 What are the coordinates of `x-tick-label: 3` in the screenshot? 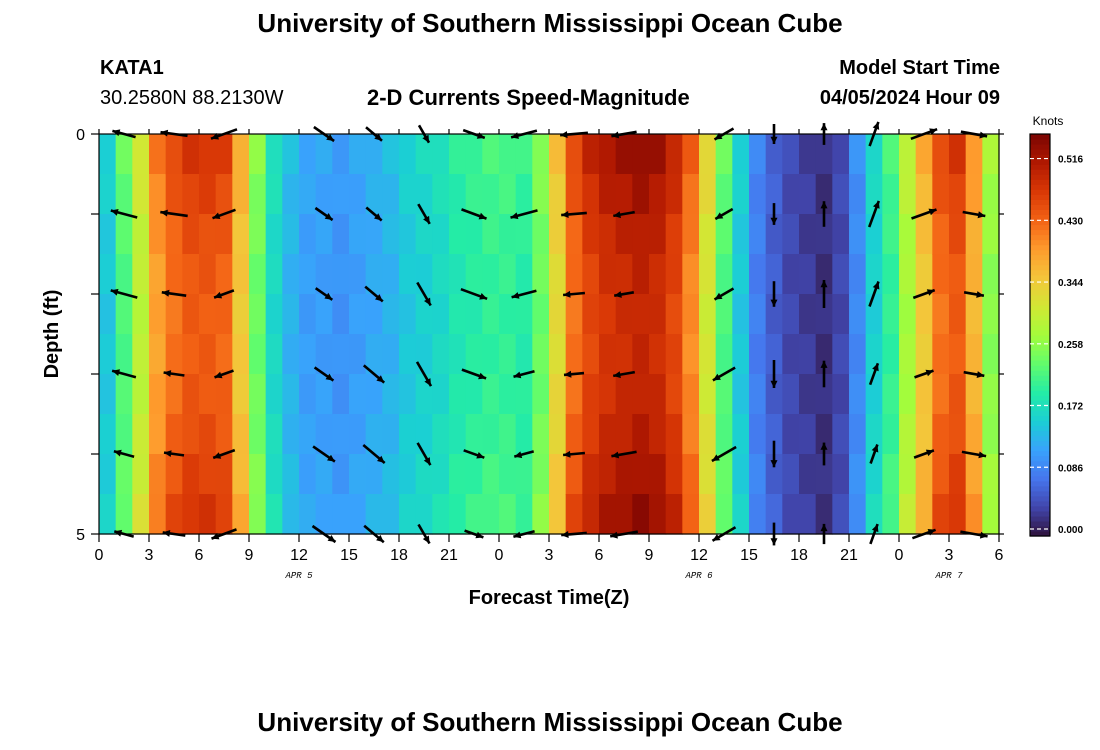 It's located at (949, 555).